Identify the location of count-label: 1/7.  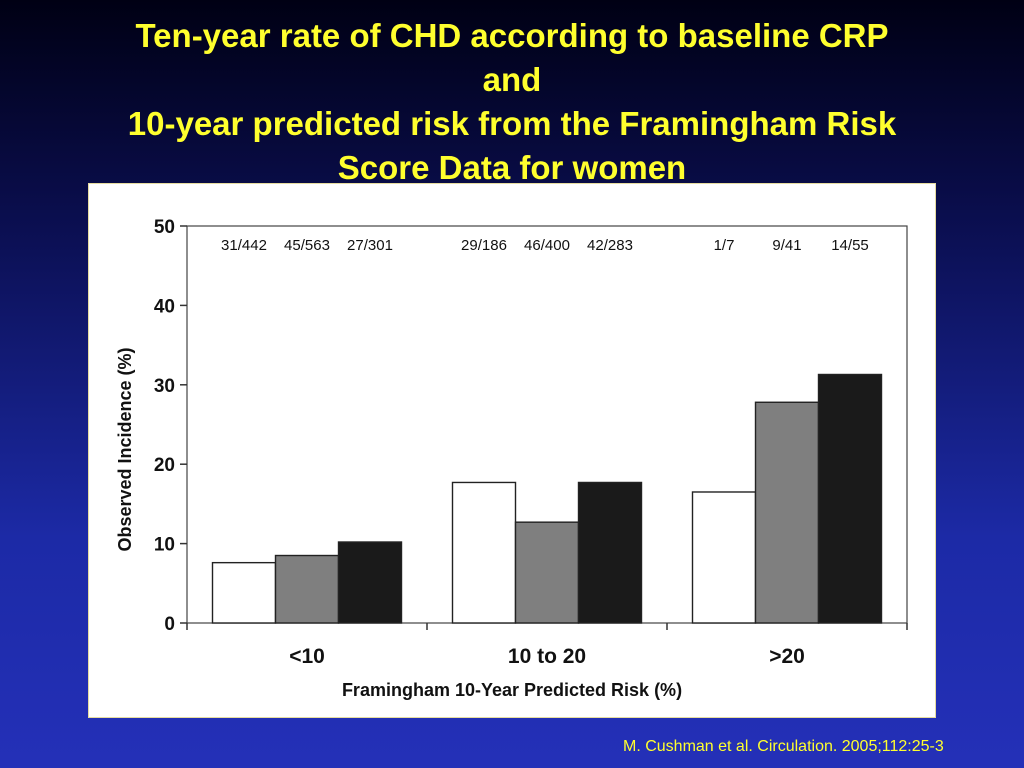
(724, 245).